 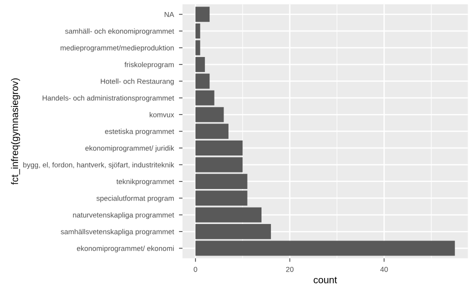 What do you see at coordinates (325, 248) in the screenshot?
I see `bar` at bounding box center [325, 248].